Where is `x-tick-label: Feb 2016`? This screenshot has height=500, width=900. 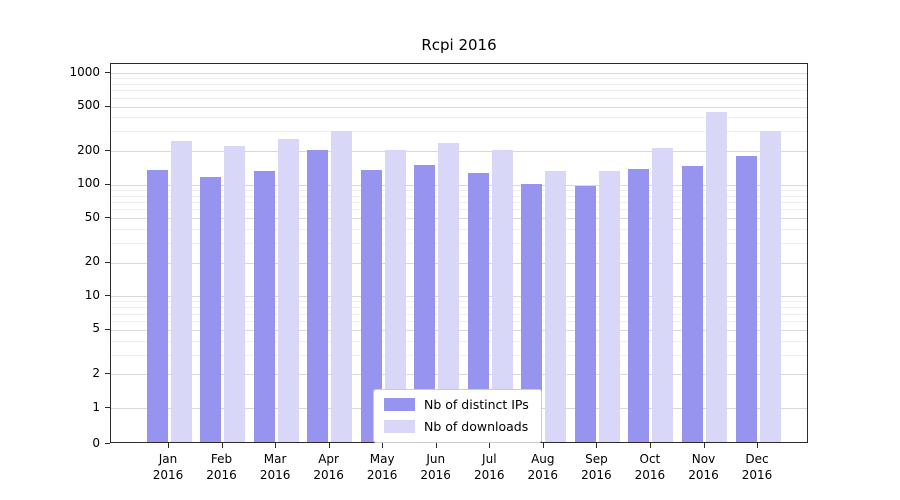
x-tick-label: Feb 2016 is located at coordinates (222, 467).